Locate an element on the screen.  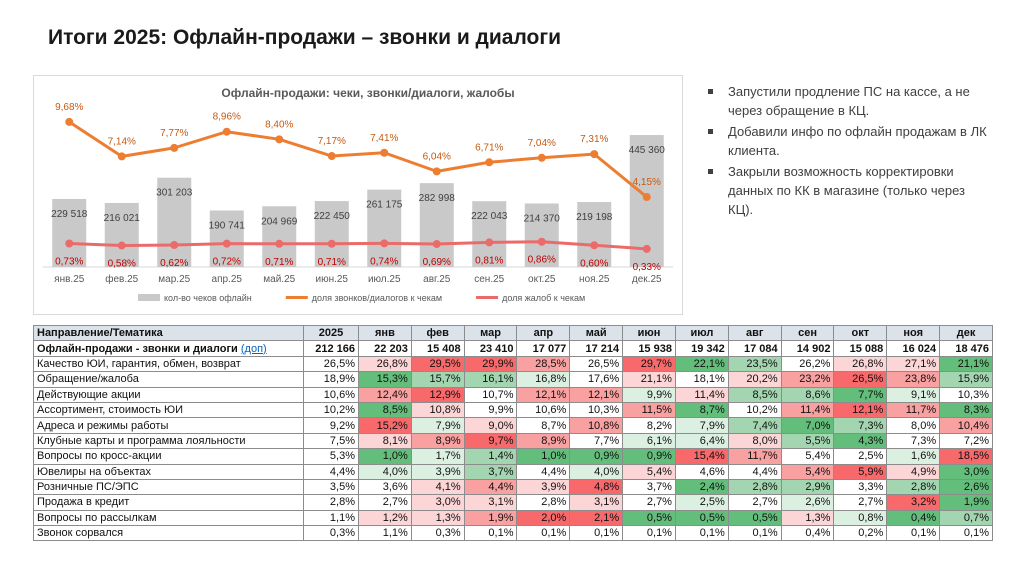
table-cell: 4,1% is located at coordinates (437, 487).